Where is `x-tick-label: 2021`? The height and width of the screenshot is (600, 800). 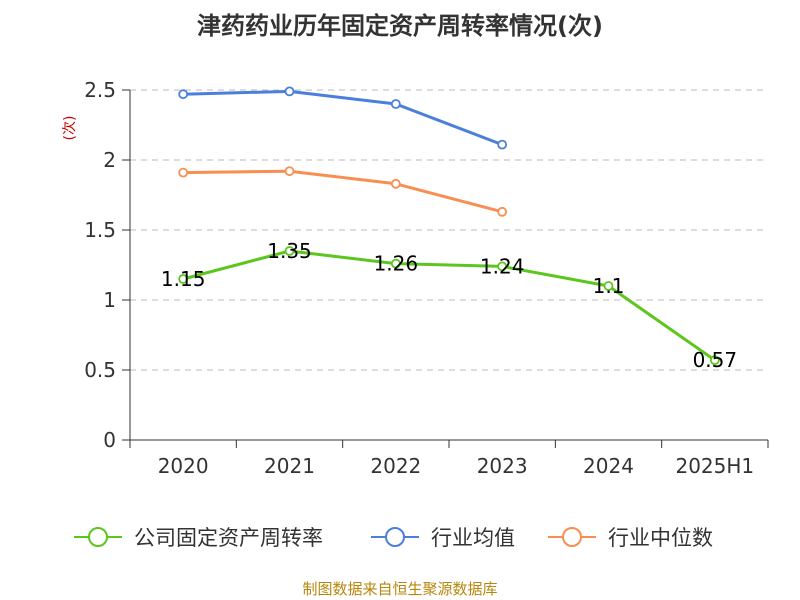
x-tick-label: 2021 is located at coordinates (289, 466).